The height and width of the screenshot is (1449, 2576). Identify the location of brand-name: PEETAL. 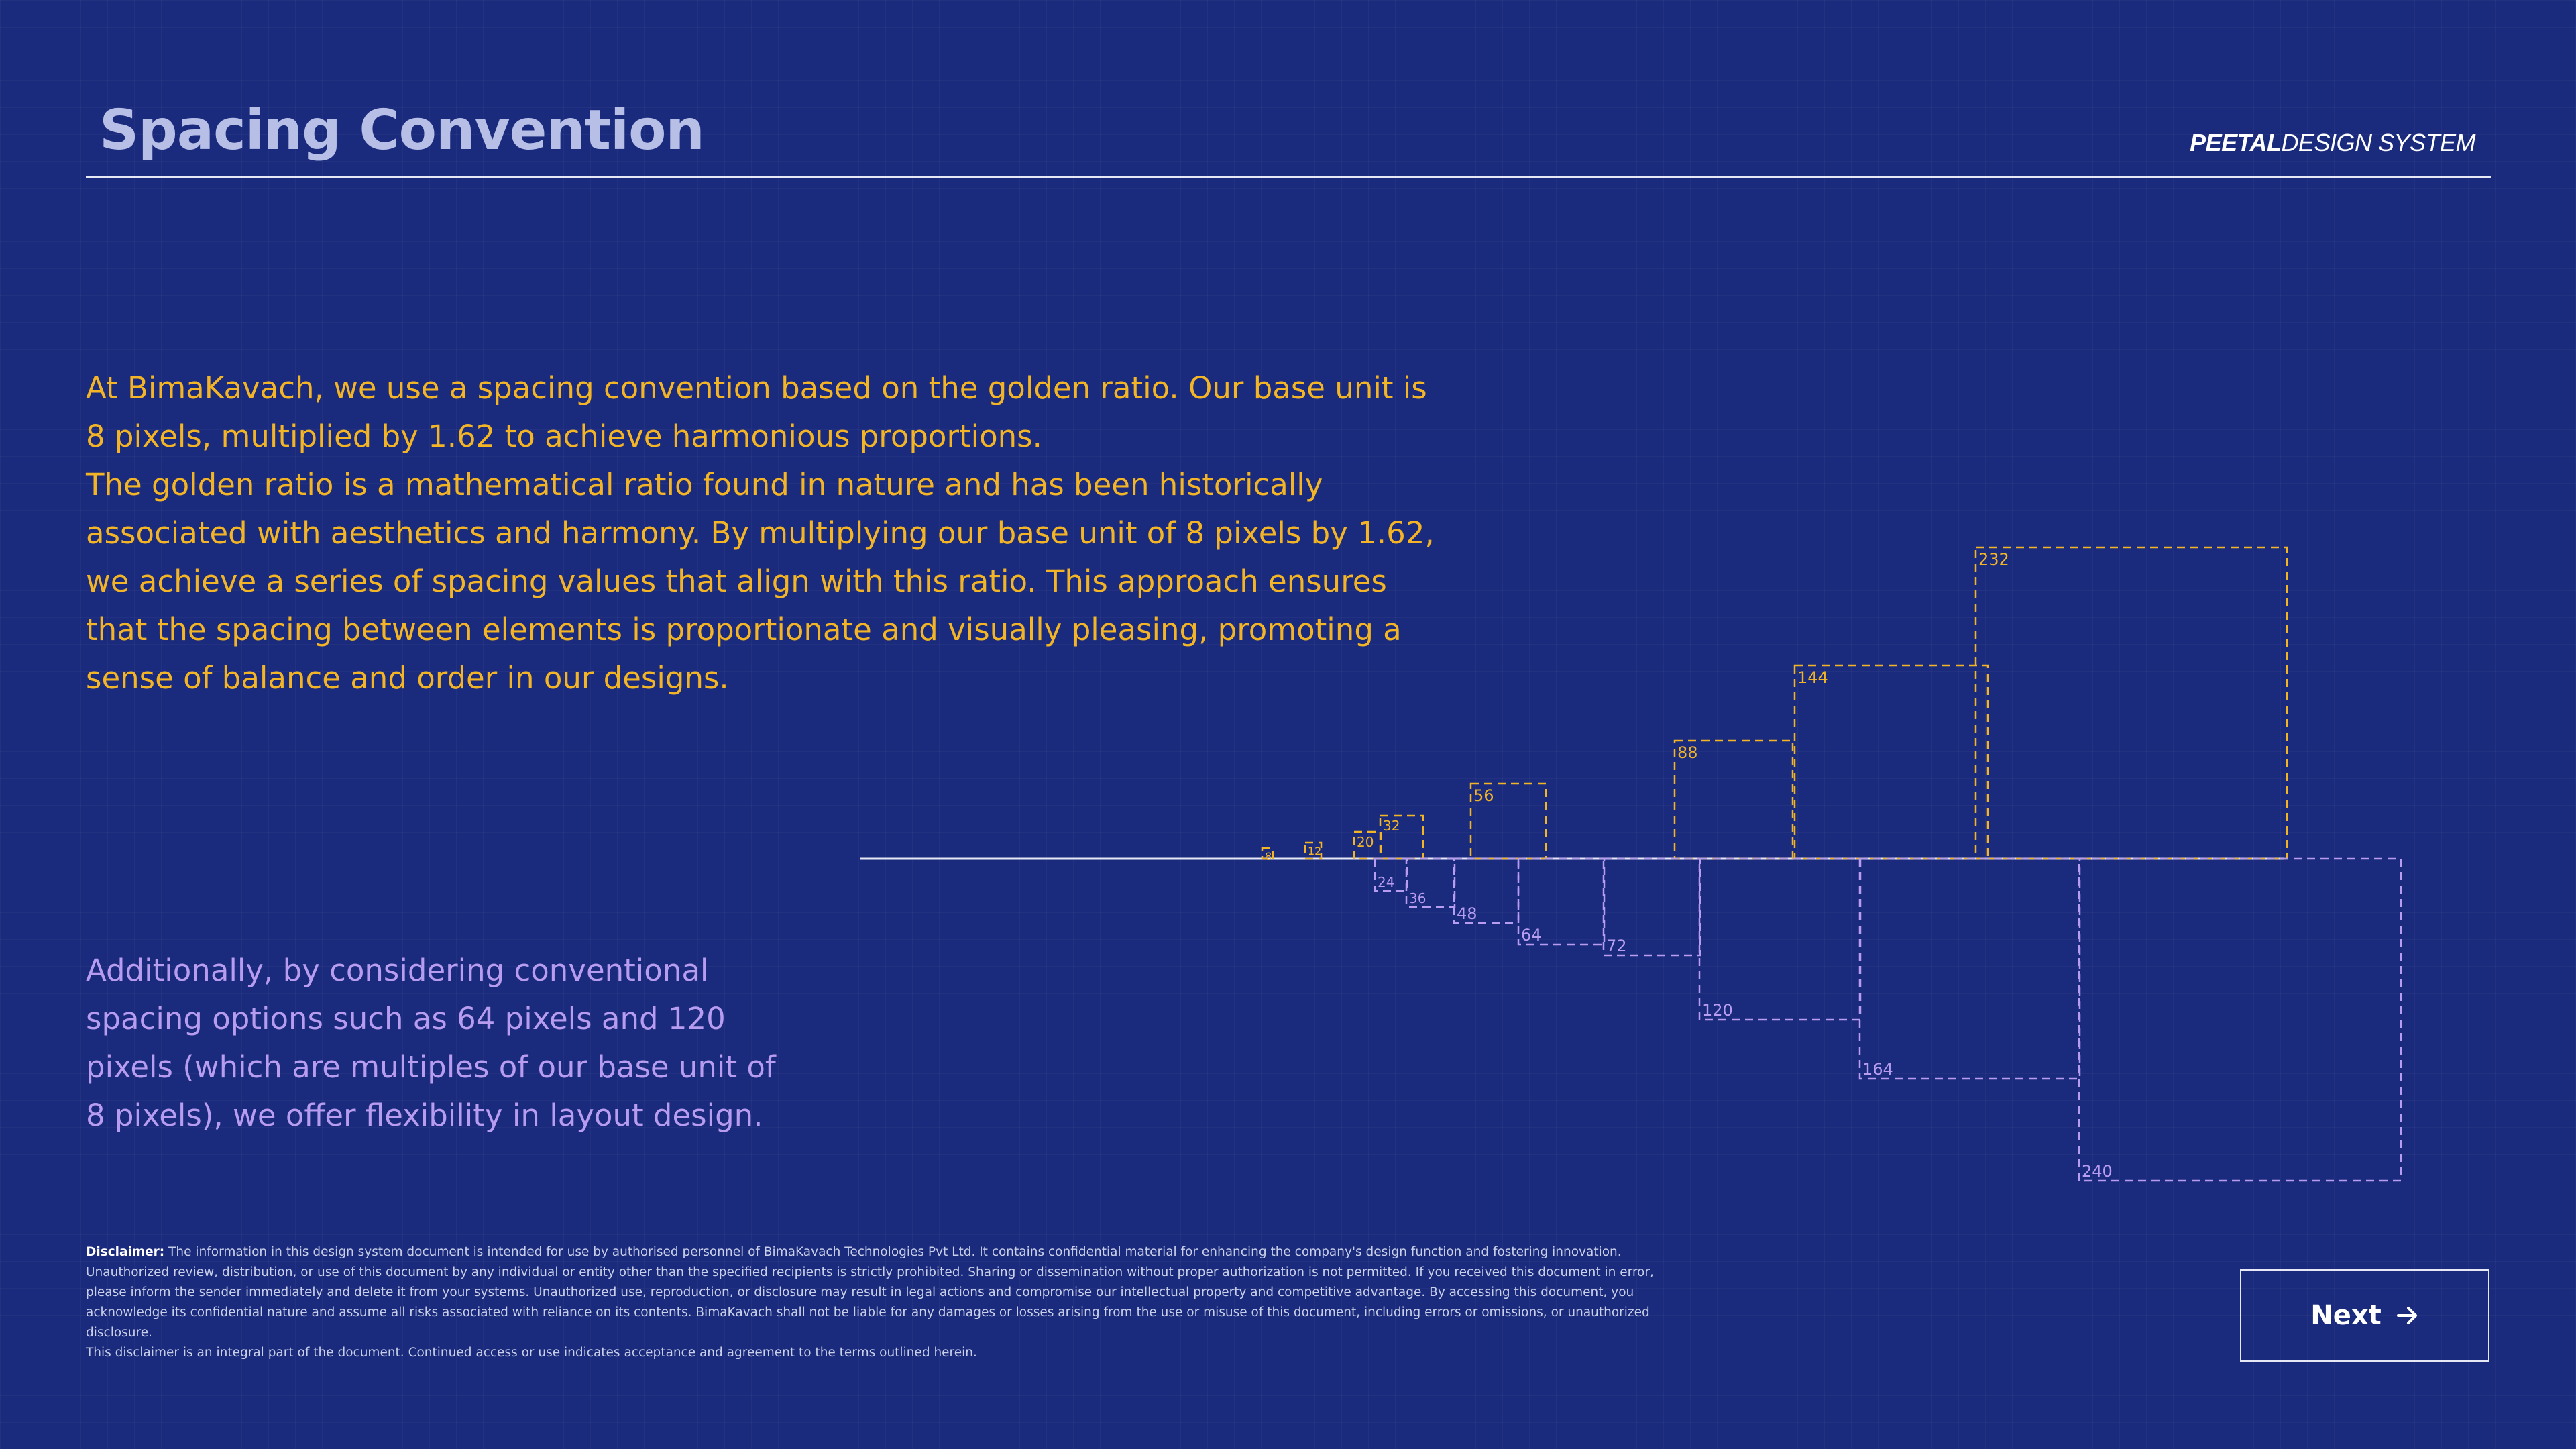
(2236, 142).